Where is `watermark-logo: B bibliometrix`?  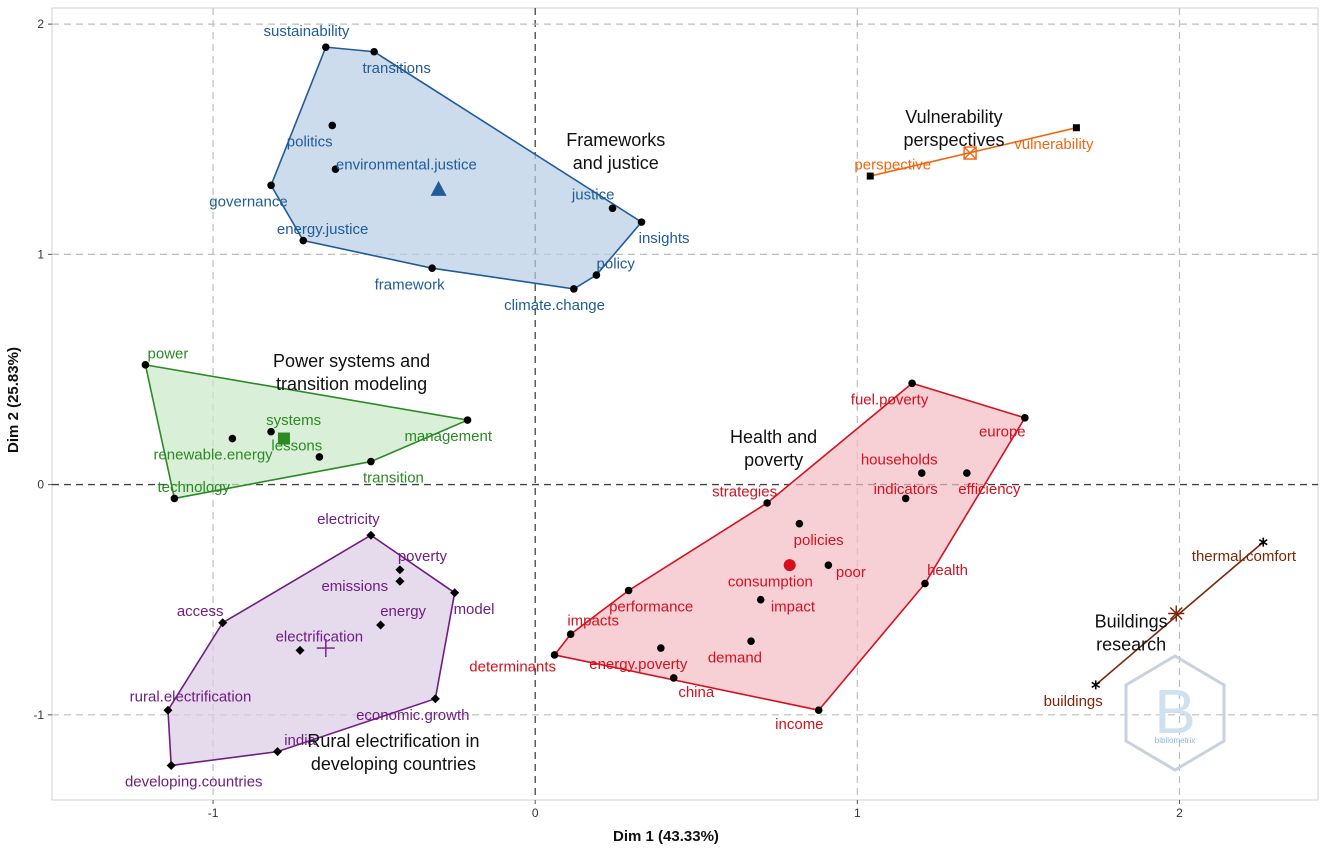
watermark-logo: B bibliometrix is located at coordinates (1175, 713).